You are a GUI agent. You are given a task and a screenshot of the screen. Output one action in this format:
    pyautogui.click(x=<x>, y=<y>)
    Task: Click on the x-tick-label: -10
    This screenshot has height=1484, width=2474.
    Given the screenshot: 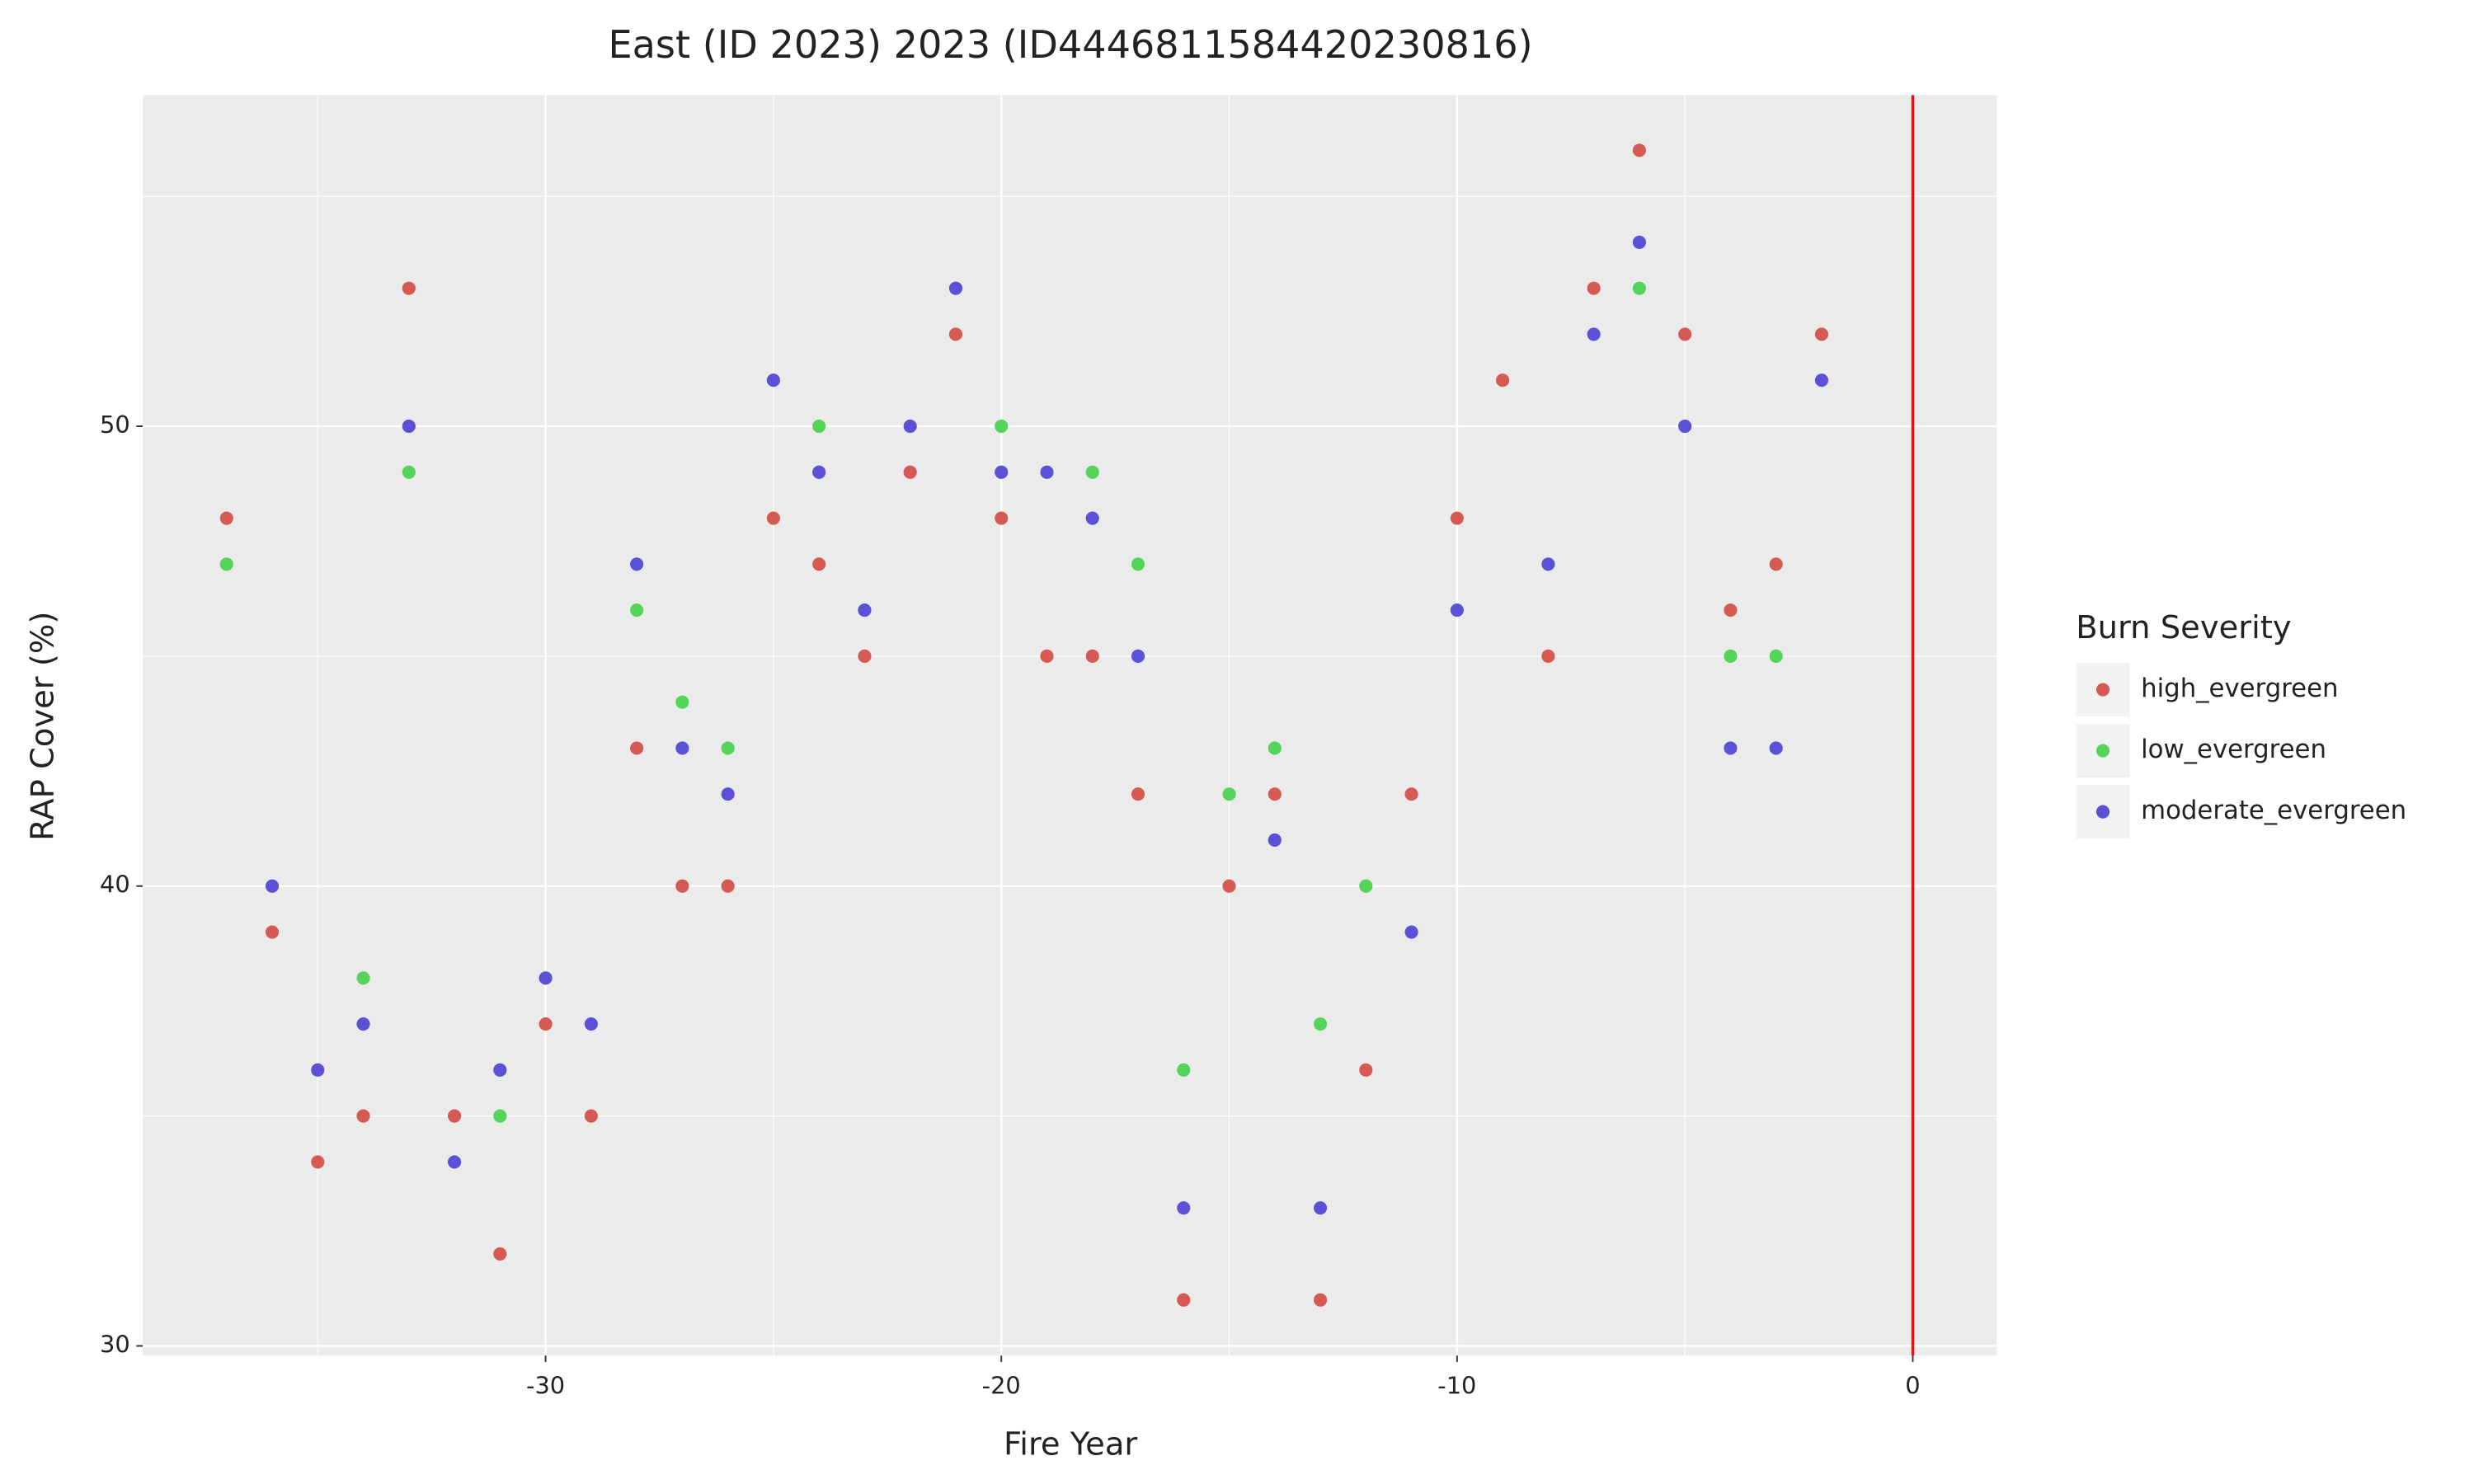 What is the action you would take?
    pyautogui.click(x=1456, y=1386)
    